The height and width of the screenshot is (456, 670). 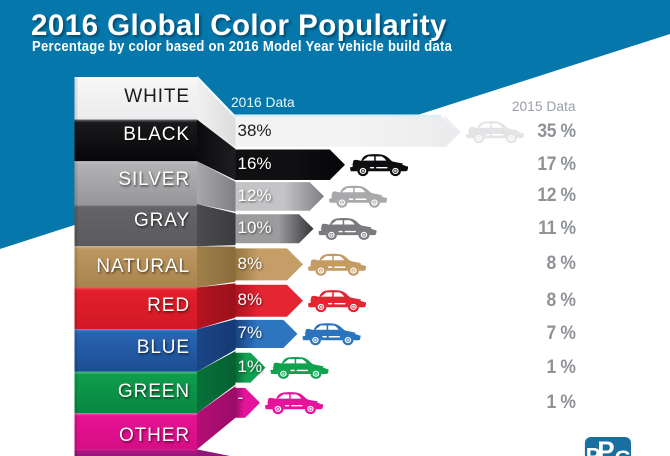 What do you see at coordinates (623, 451) in the screenshot?
I see `svg-text: G` at bounding box center [623, 451].